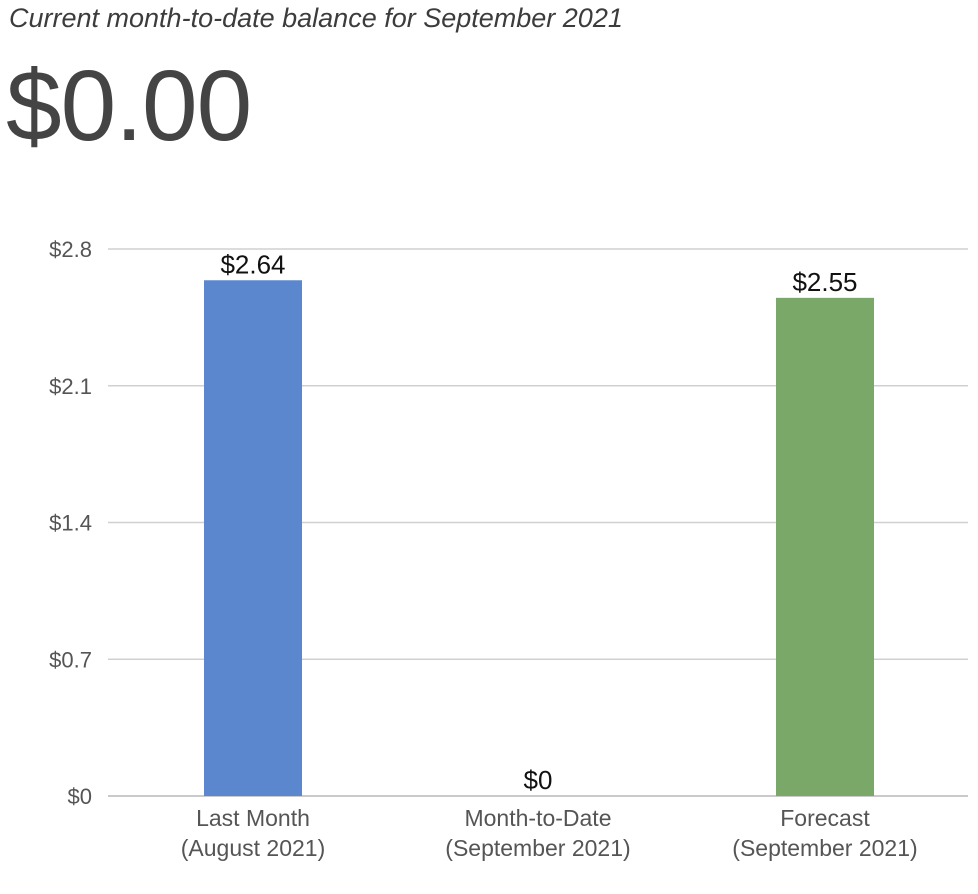 The width and height of the screenshot is (978, 894). What do you see at coordinates (538, 780) in the screenshot?
I see `data-label: $0` at bounding box center [538, 780].